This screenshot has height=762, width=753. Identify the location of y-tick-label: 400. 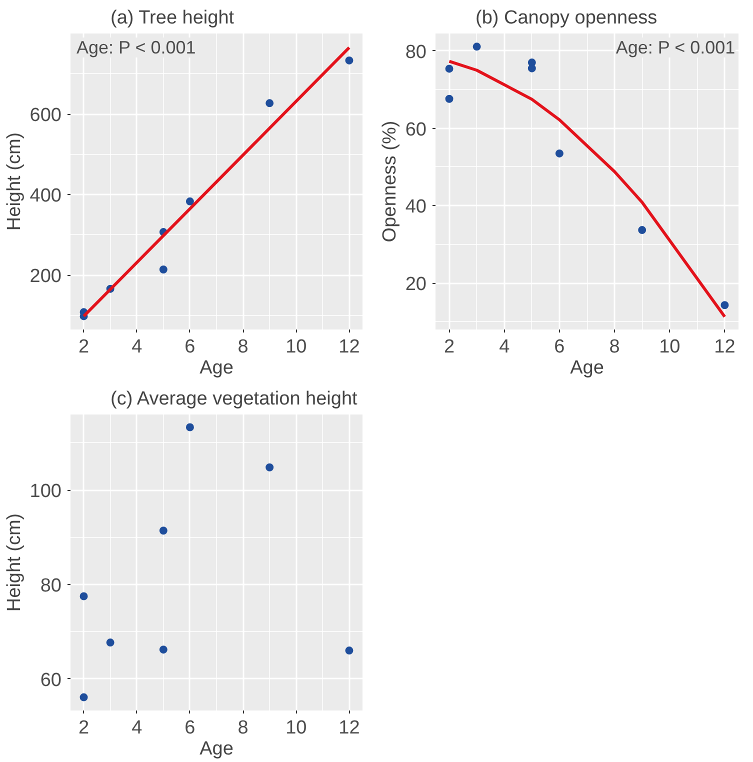
(46, 196).